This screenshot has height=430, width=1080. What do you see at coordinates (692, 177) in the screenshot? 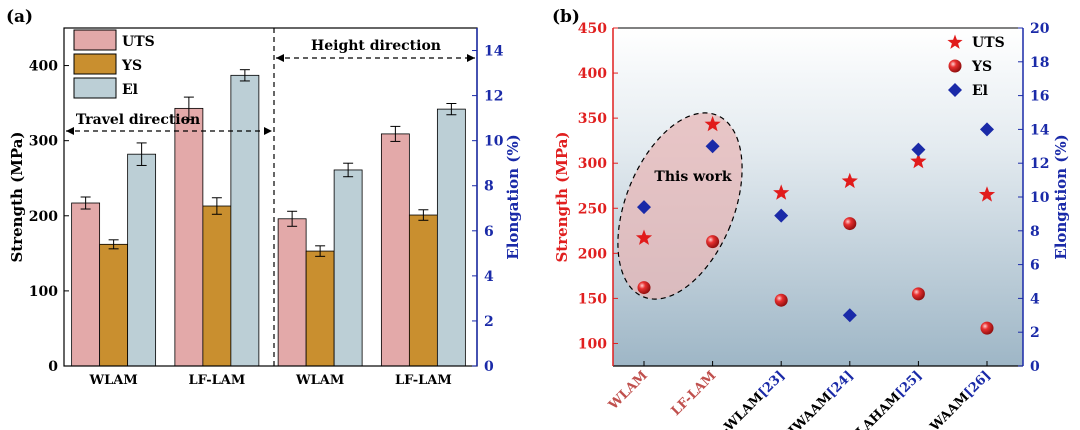
I see `this-work-label: This work` at bounding box center [692, 177].